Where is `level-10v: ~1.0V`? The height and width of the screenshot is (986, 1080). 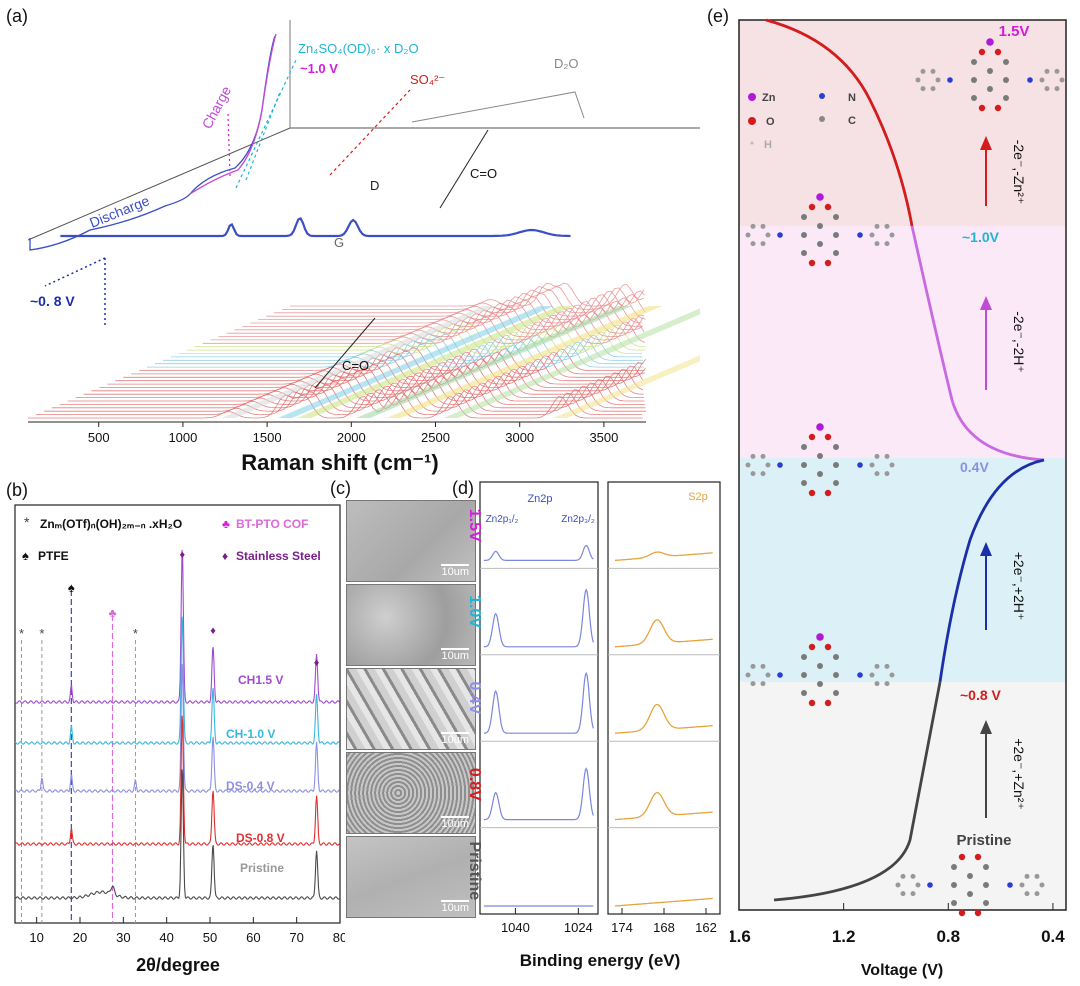 level-10v: ~1.0V is located at coordinates (981, 237).